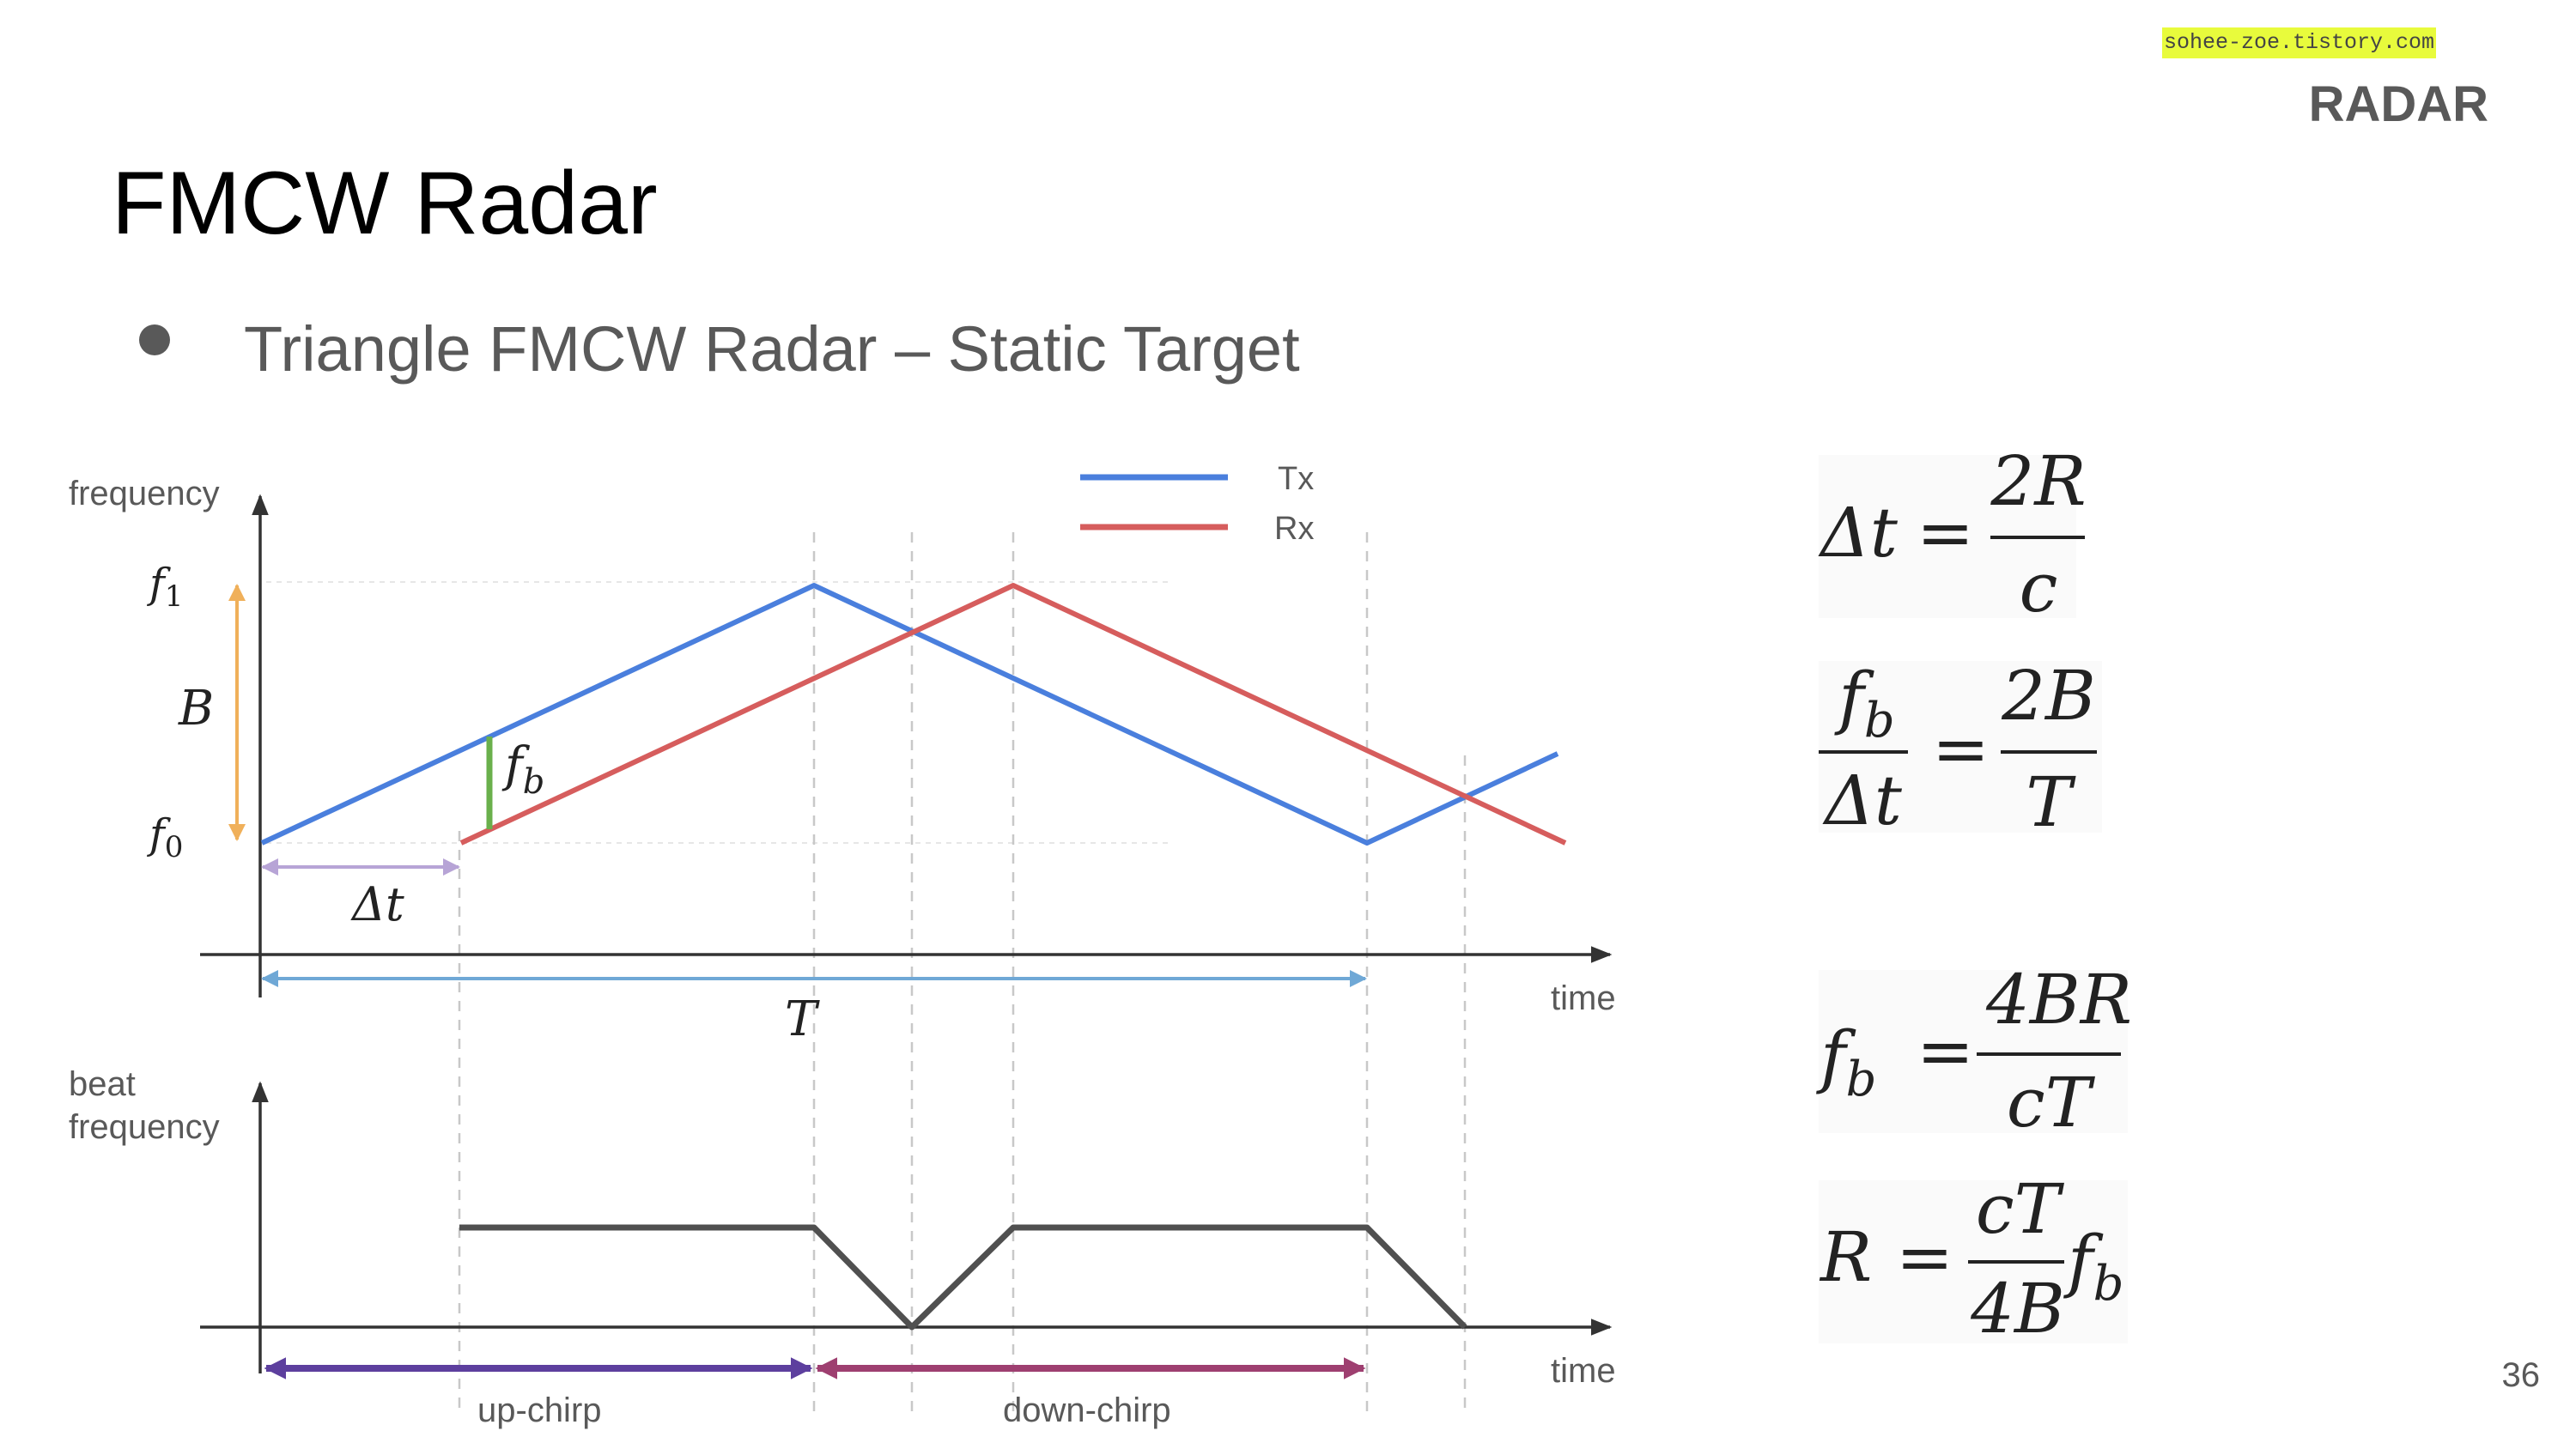 The height and width of the screenshot is (1449, 2576). I want to click on bullet-text: Triangle FMCW Radar – Static Target, so click(772, 349).